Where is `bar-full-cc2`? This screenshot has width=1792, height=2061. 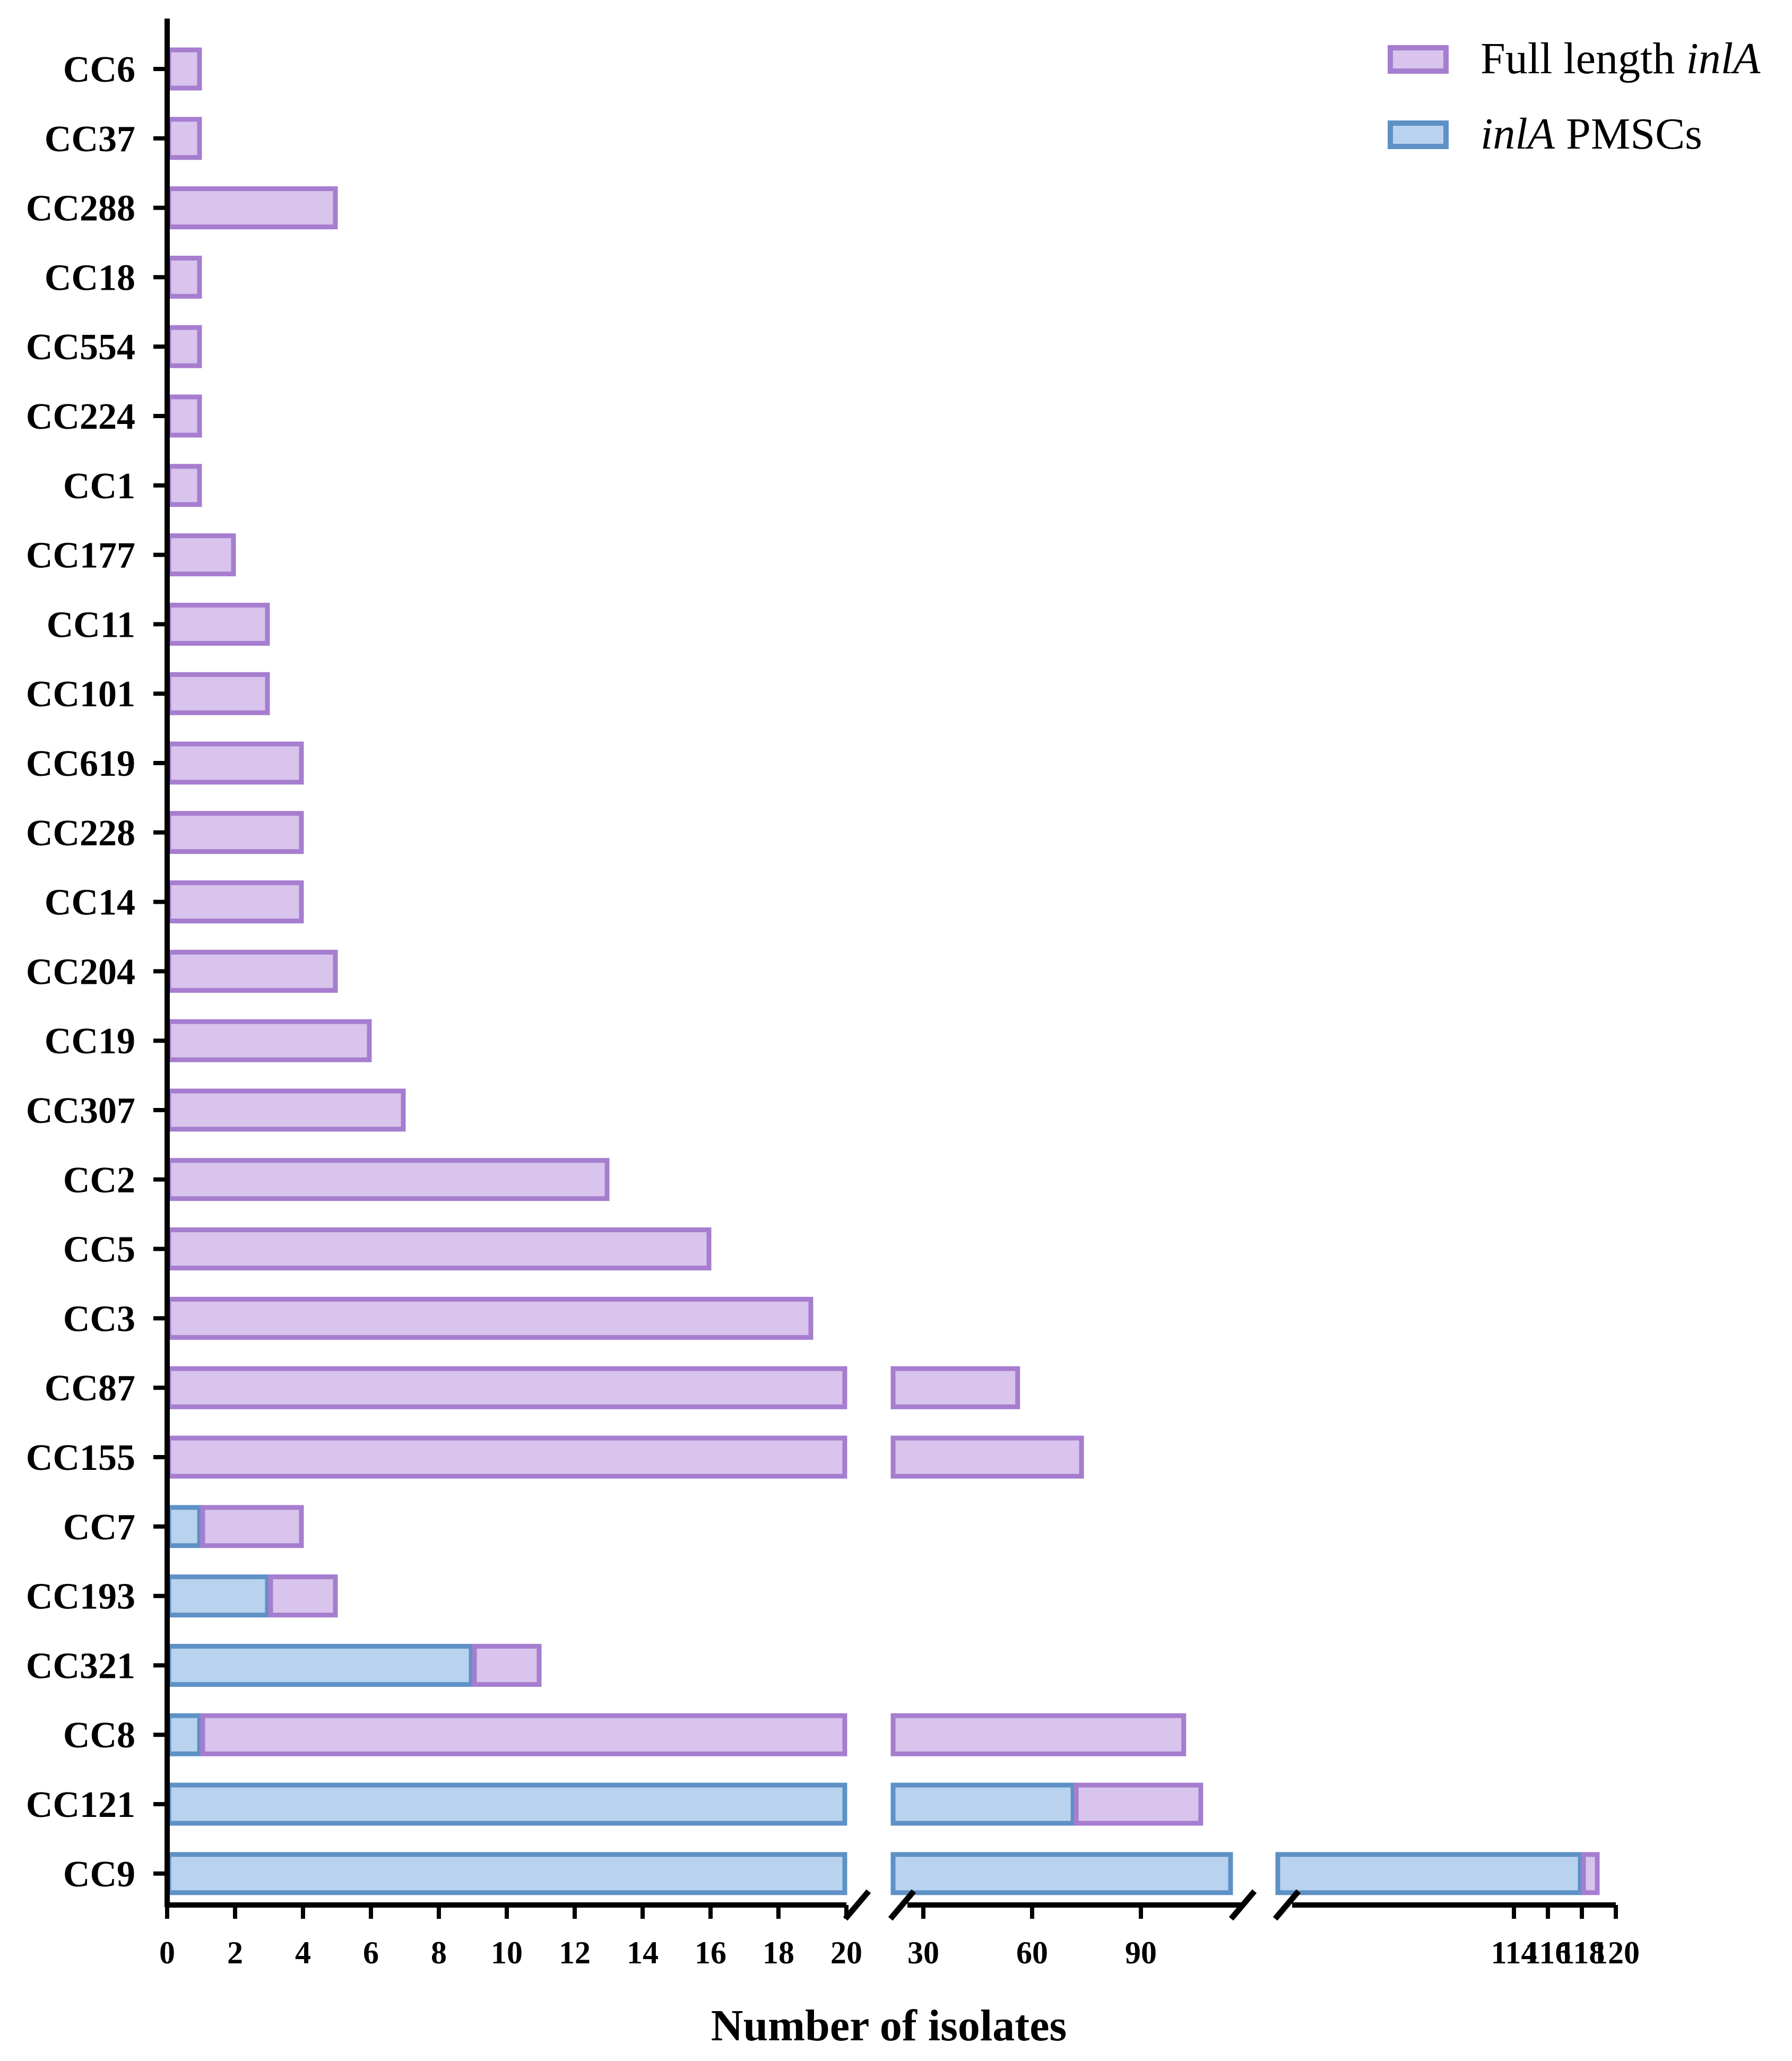 bar-full-cc2 is located at coordinates (388, 1180).